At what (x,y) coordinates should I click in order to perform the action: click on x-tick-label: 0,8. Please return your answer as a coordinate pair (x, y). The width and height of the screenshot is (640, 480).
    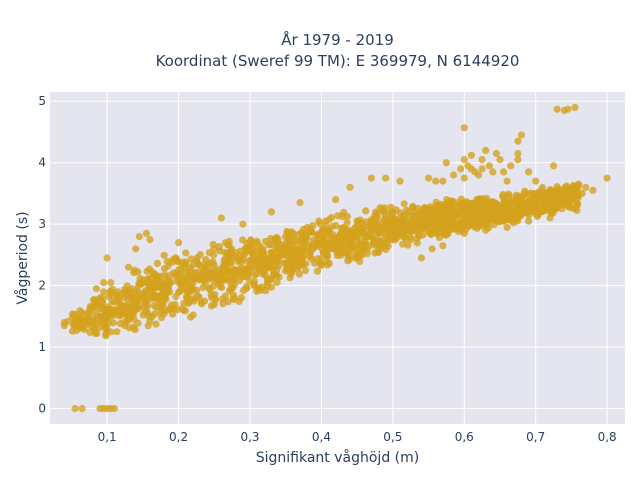
    Looking at the image, I should click on (607, 437).